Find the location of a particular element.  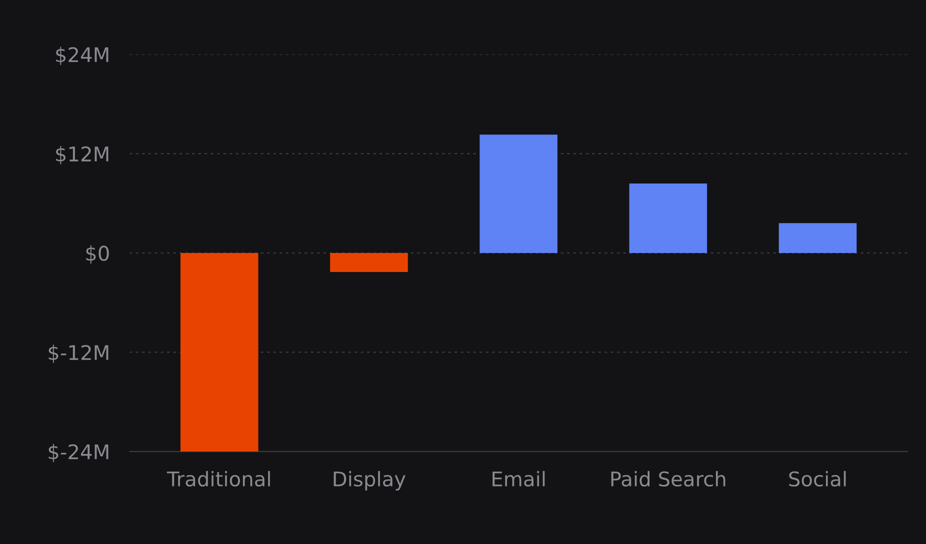

x-tick-label: Traditional is located at coordinates (218, 478).